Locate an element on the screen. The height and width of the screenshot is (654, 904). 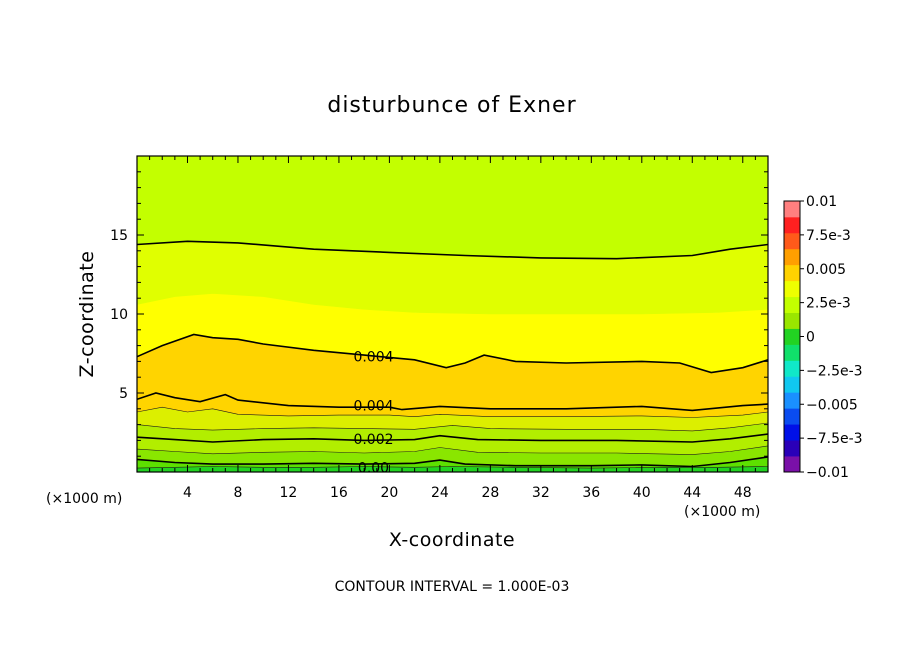
y-axis-label: Z-coordinate is located at coordinates (87, 314).